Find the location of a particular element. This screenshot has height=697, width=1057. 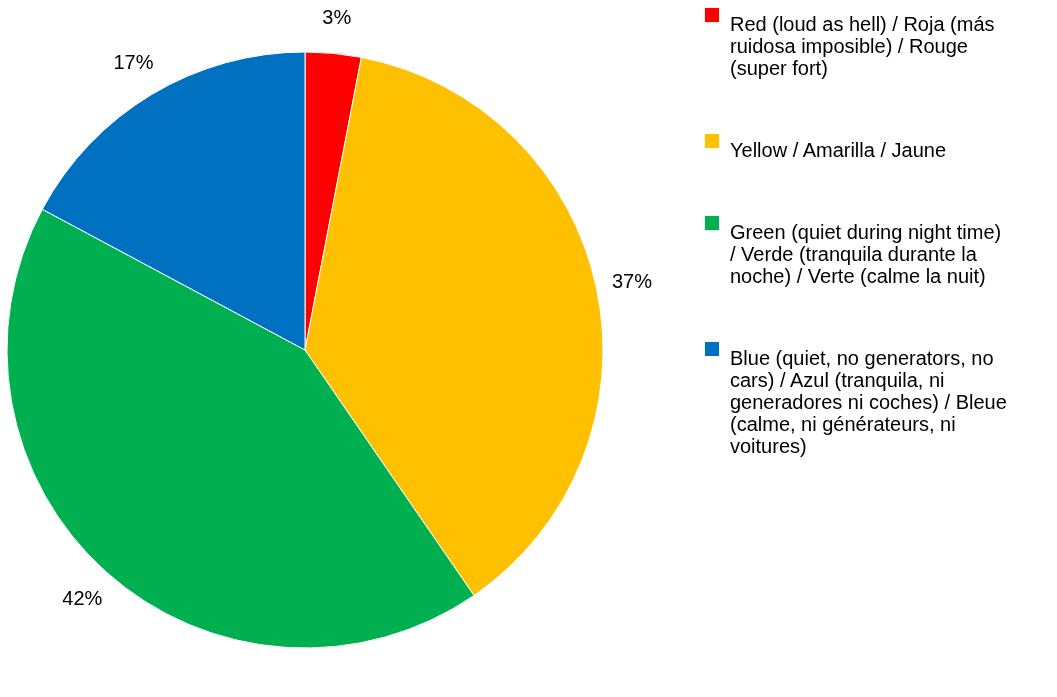

legend-label: Red (loud as hell) / Roja (más ruidosa imposible) / Rouge (super fort) is located at coordinates (862, 46).